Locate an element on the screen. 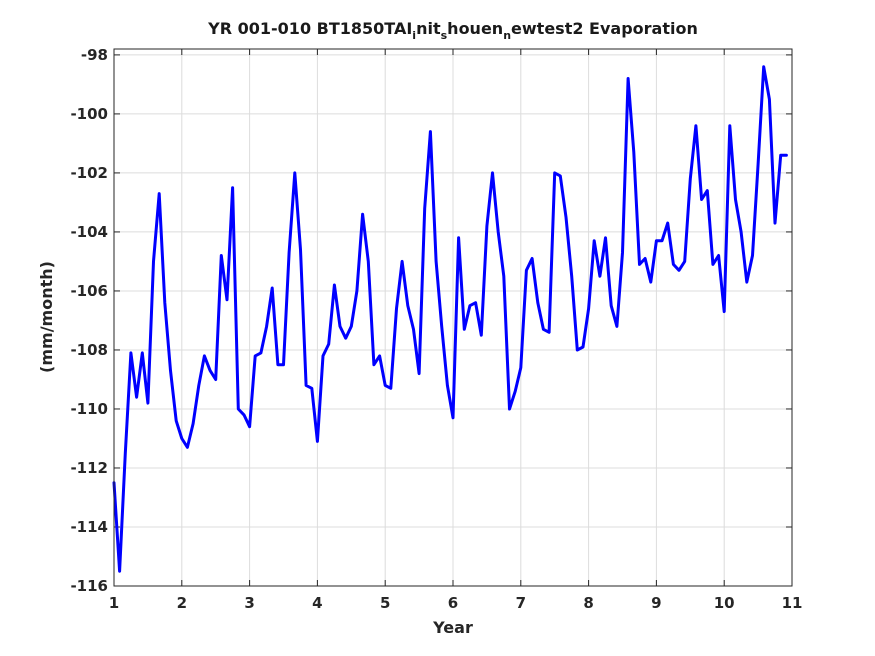 This screenshot has height=656, width=875. y-tick-label: -104 is located at coordinates (89, 232).